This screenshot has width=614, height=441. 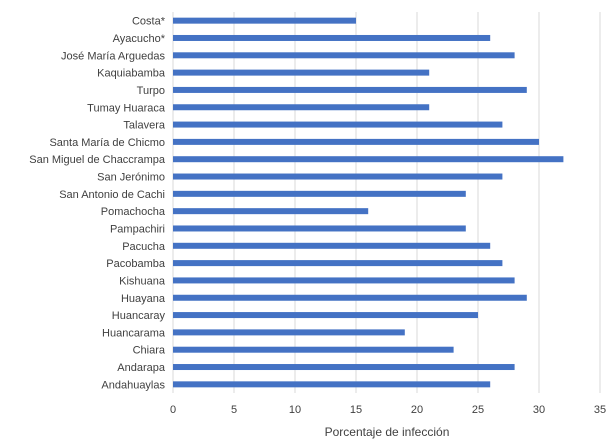 I want to click on category-label: Huayana, so click(x=143, y=299).